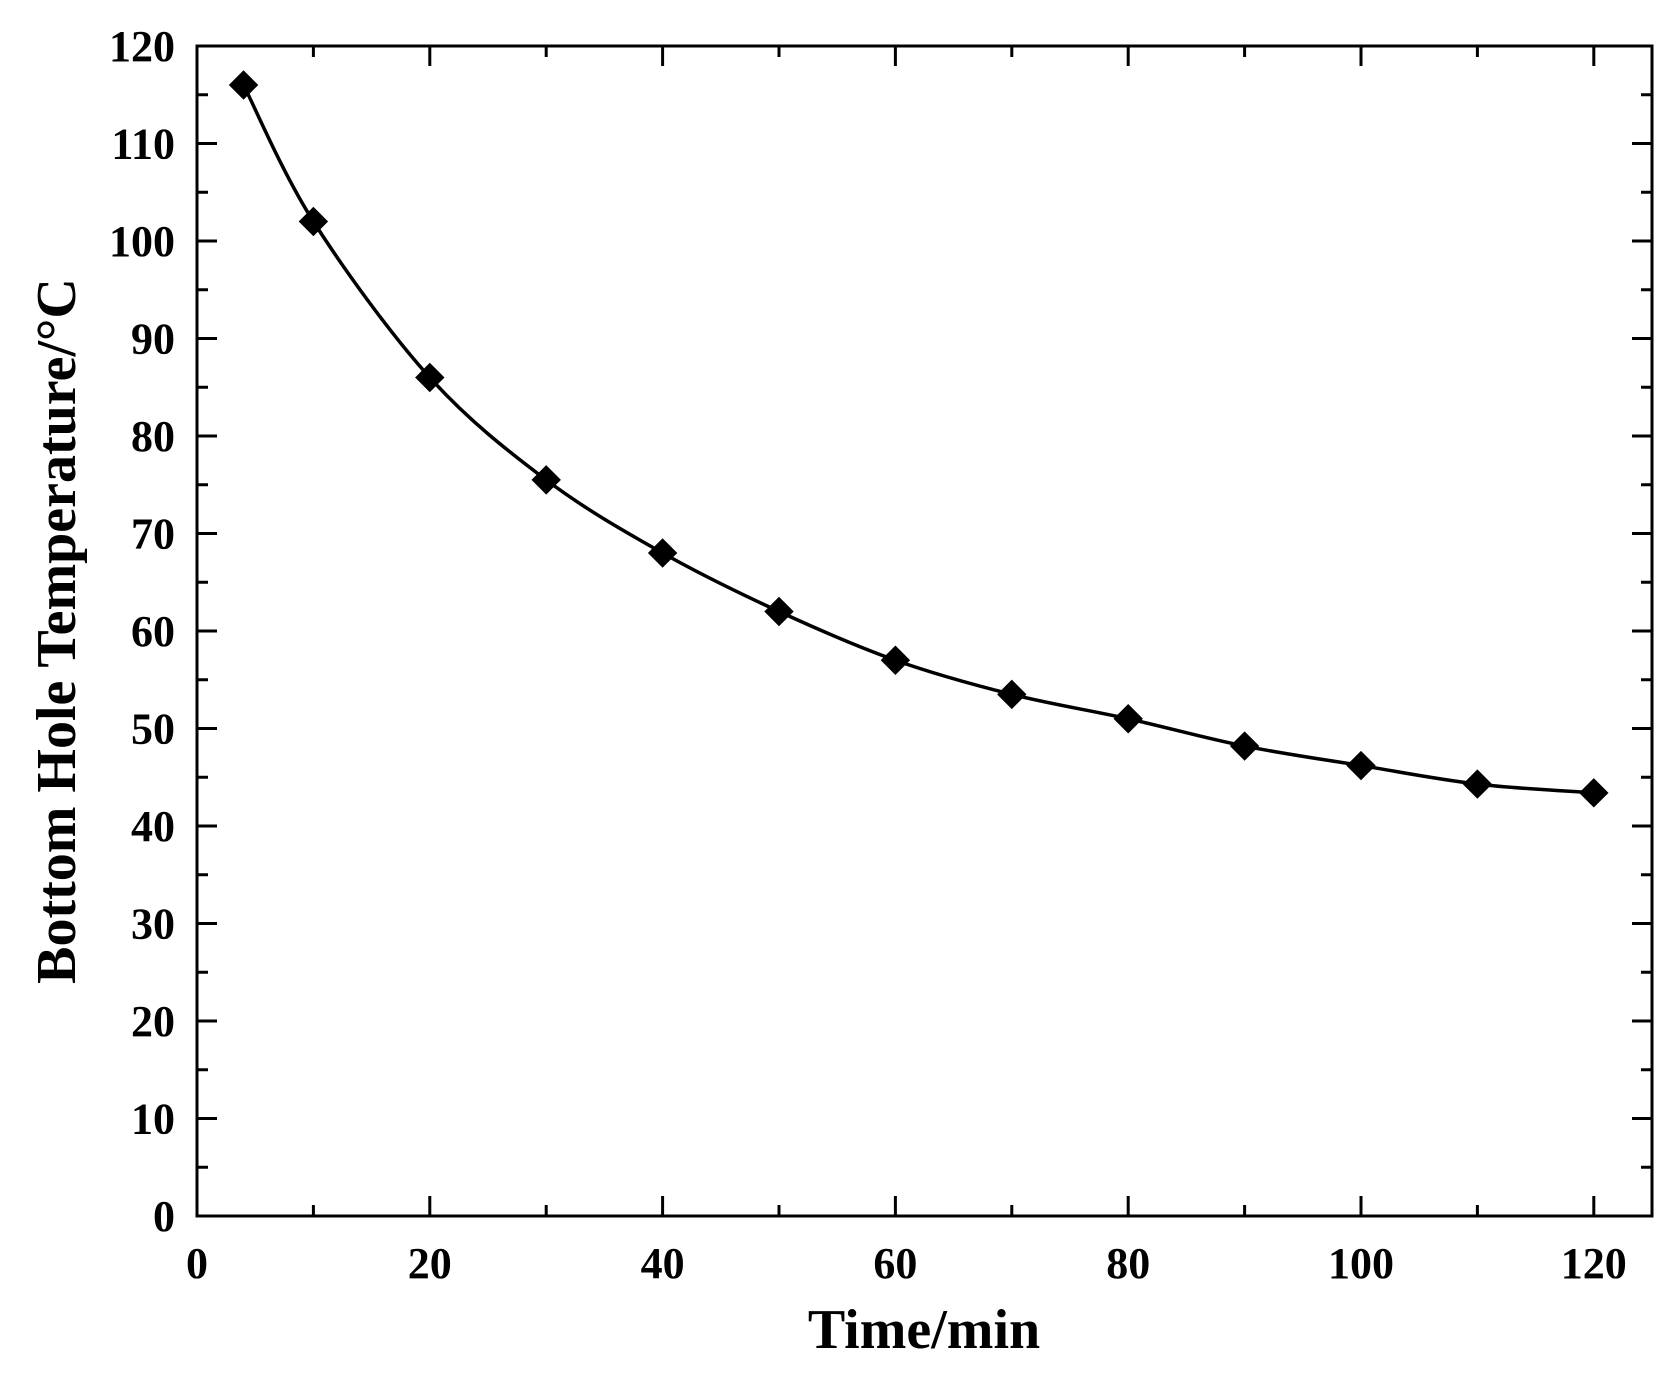  What do you see at coordinates (663, 1263) in the screenshot?
I see `x-tick-label: 40` at bounding box center [663, 1263].